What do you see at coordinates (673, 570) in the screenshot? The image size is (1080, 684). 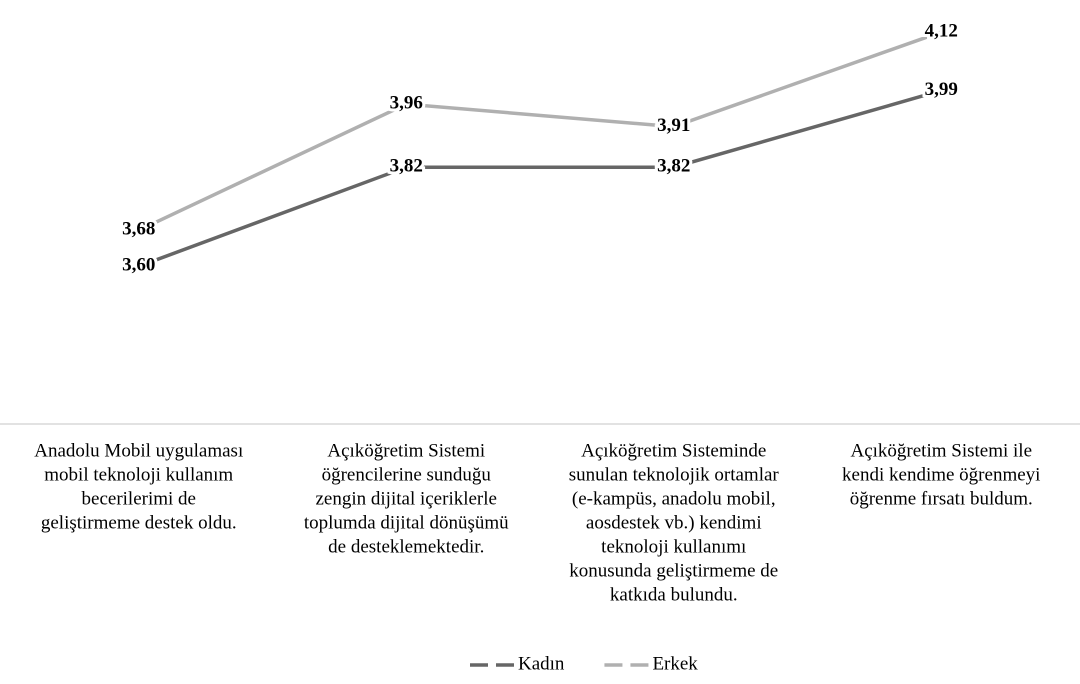 I see `x-tick-label: konusunda geliştirmeme de` at bounding box center [673, 570].